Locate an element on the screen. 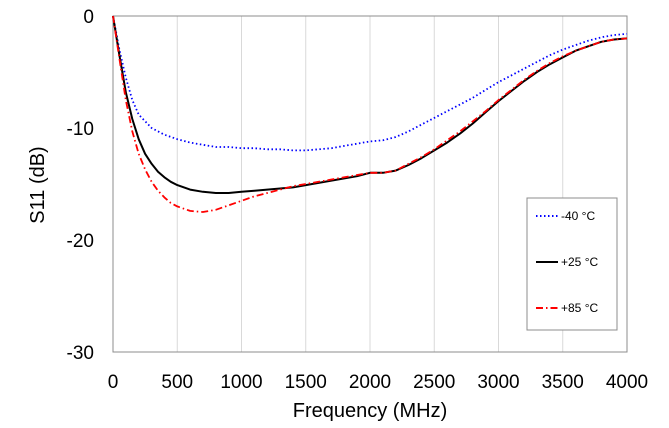 This screenshot has width=669, height=428. x-axis-title: Frequency (MHz) is located at coordinates (370, 411).